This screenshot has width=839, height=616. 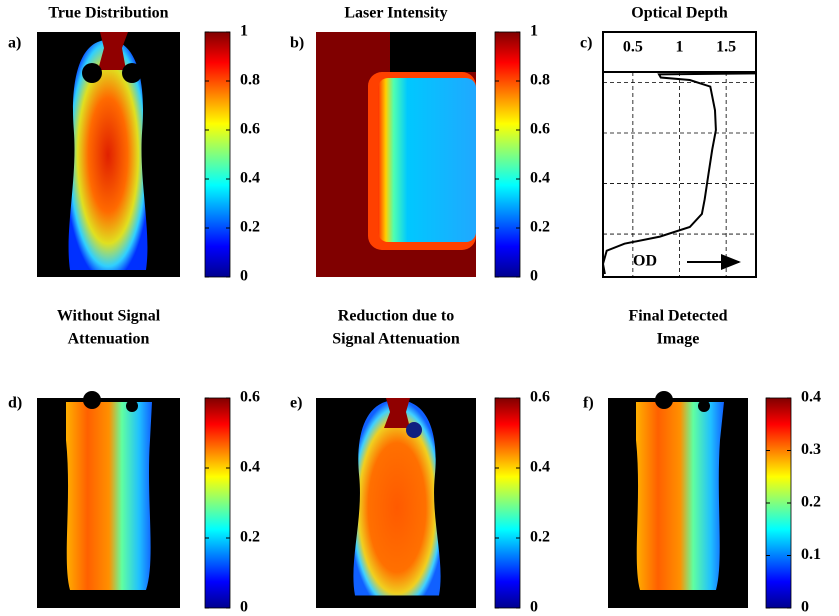 What do you see at coordinates (15, 403) in the screenshot?
I see `panel-label: d)` at bounding box center [15, 403].